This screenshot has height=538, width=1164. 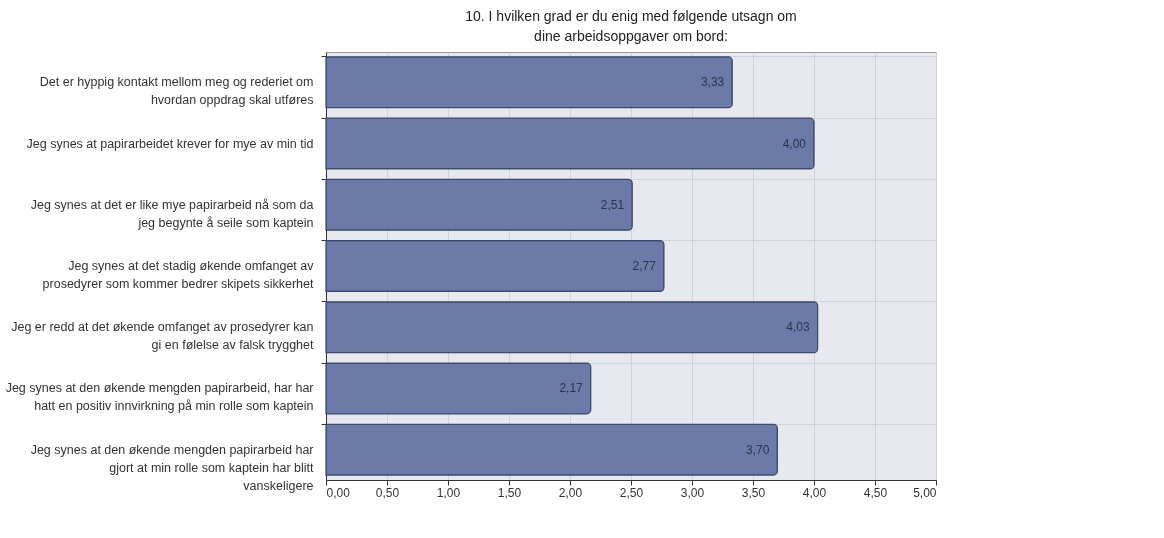 What do you see at coordinates (448, 492) in the screenshot?
I see `x-tick-label: 1,00` at bounding box center [448, 492].